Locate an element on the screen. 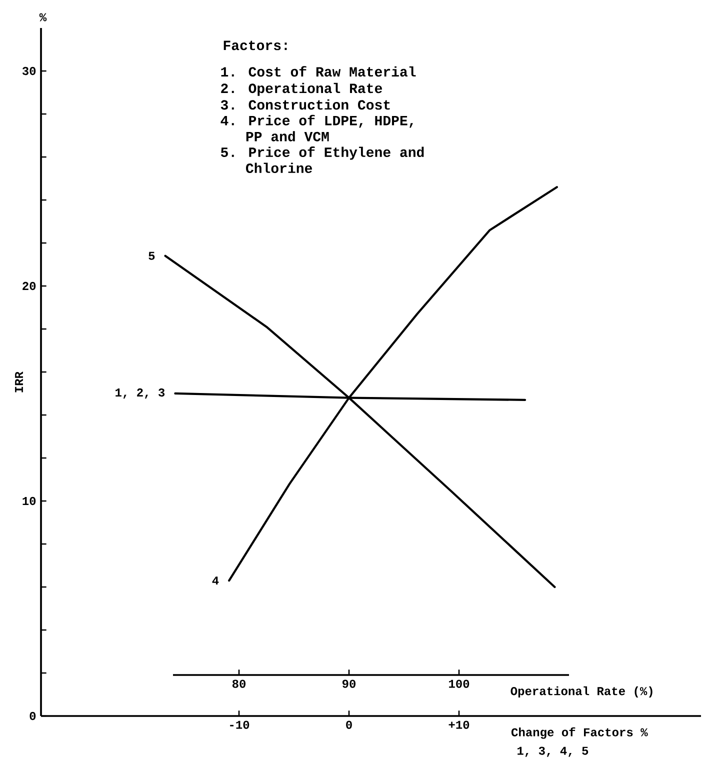 Image resolution: width=725 pixels, height=764 pixels. annotation: 1. Cost of Raw Material is located at coordinates (318, 71).